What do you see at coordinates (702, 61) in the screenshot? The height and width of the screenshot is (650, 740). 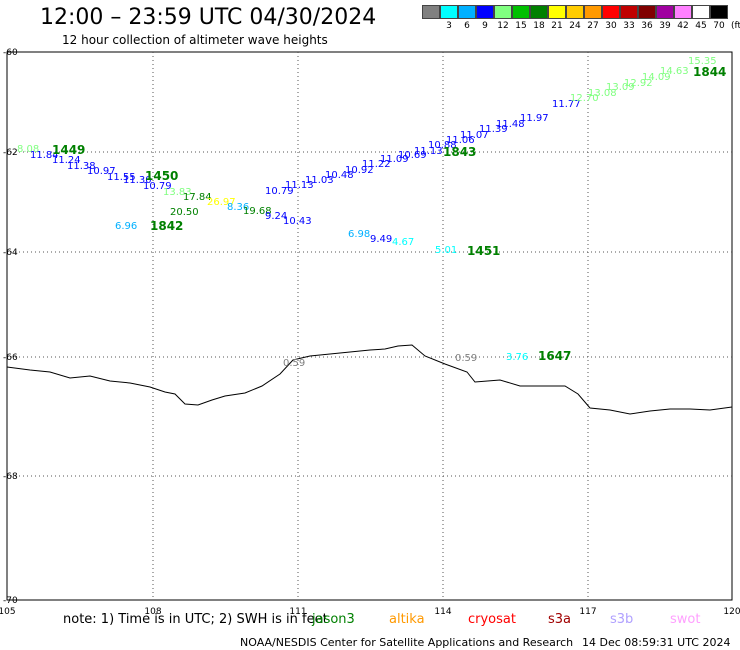 I see `wave-height-reading: 15.35` at bounding box center [702, 61].